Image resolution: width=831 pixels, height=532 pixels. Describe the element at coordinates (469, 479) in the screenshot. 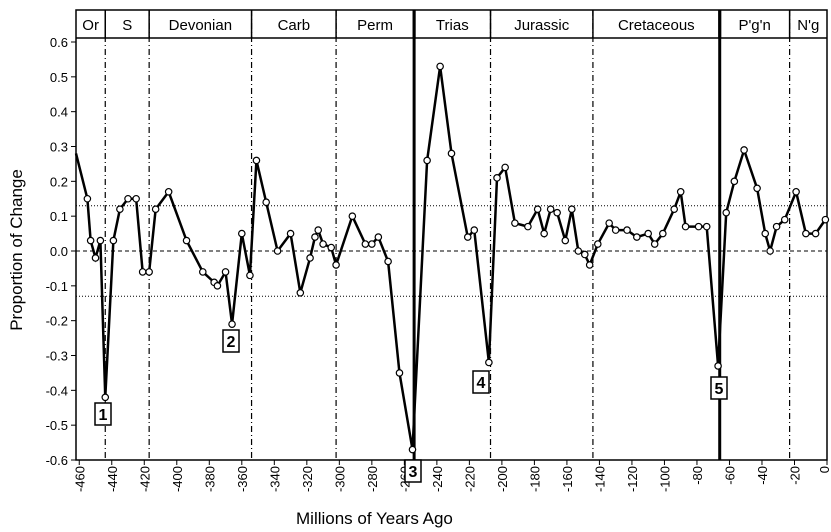

I see `x-tick-label: -220` at that location.